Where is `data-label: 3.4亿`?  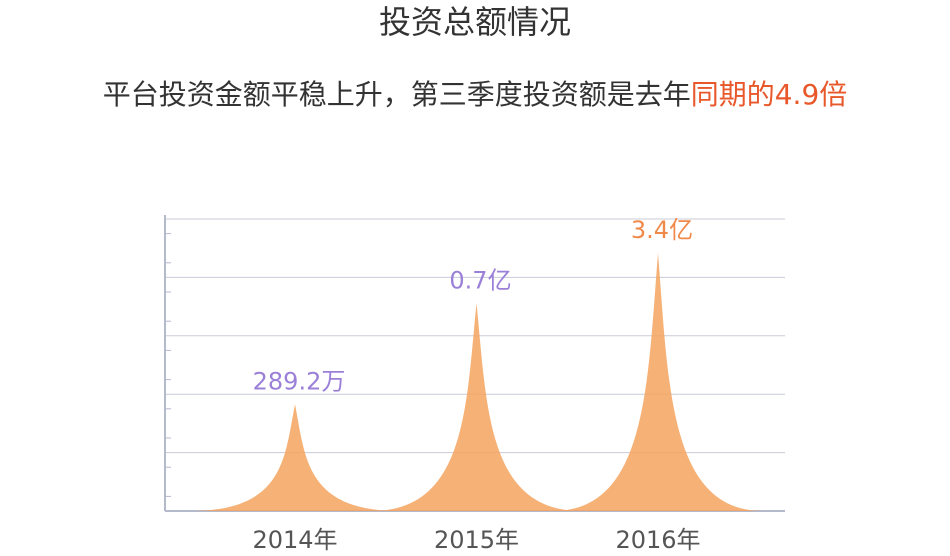 data-label: 3.4亿 is located at coordinates (662, 230).